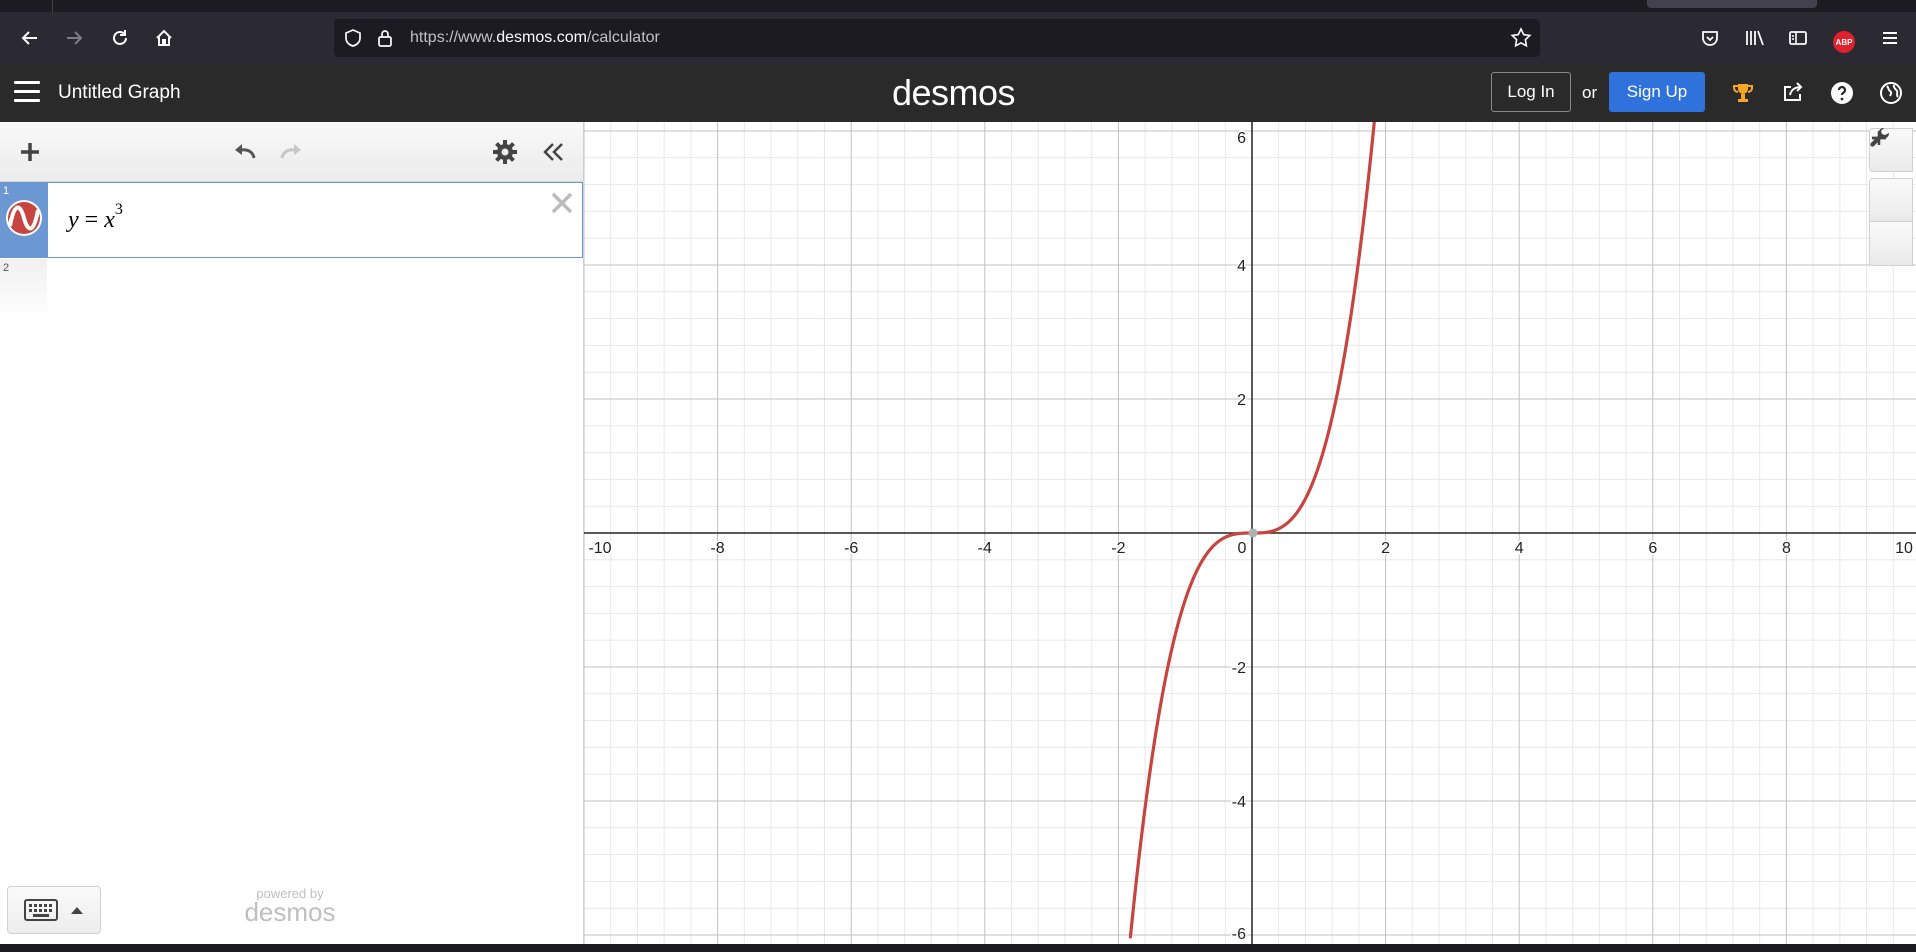 The width and height of the screenshot is (1916, 952). Describe the element at coordinates (27, 92) in the screenshot. I see `hamburger-menu-icon` at that location.